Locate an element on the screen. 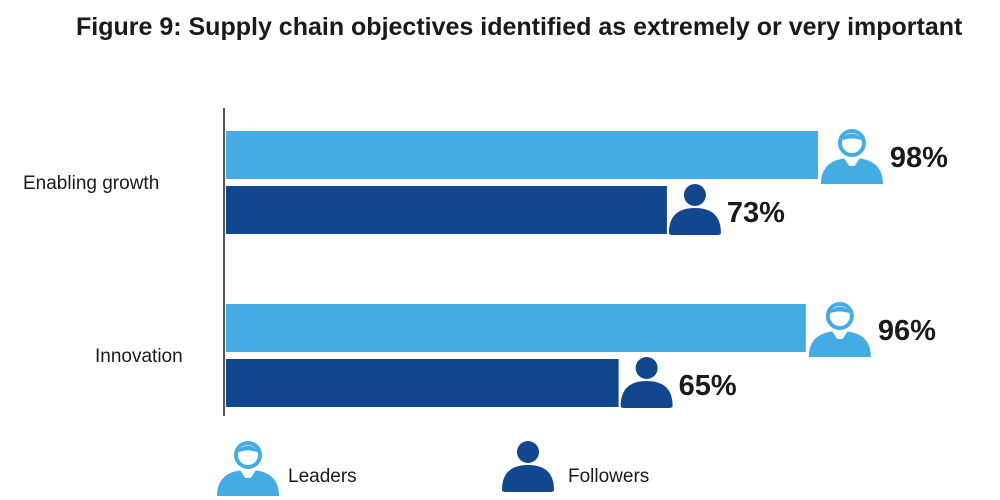  category-label: Enabling growth is located at coordinates (91, 183).